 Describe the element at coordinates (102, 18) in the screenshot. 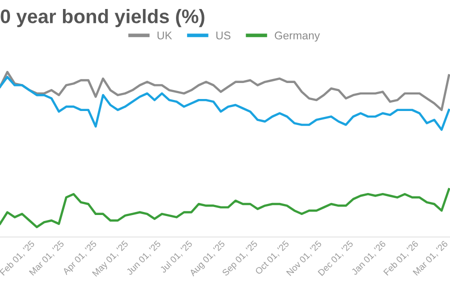

I see `chart-title: 0 year bond yields (%)` at that location.